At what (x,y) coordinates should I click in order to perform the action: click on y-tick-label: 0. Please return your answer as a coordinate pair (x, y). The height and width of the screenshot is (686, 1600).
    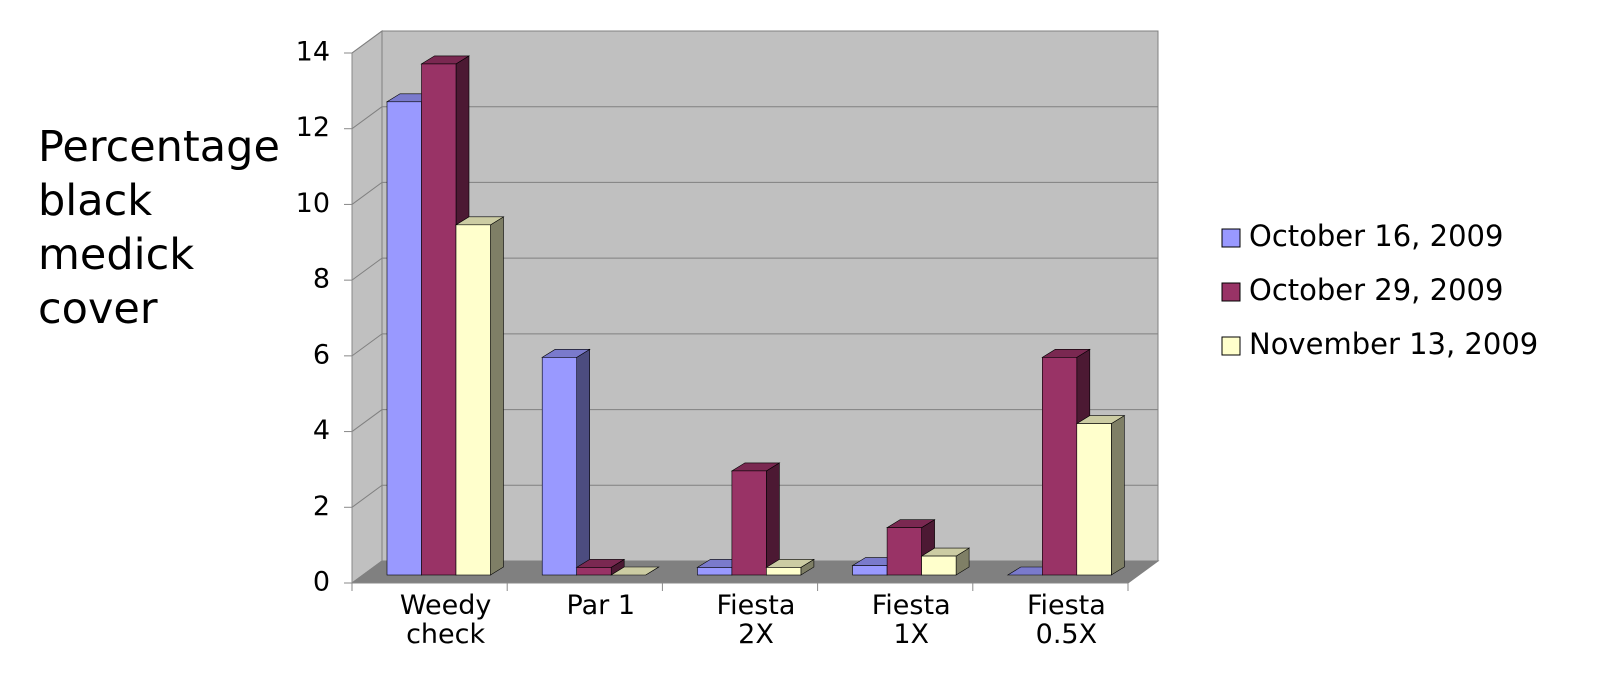
    Looking at the image, I should click on (321, 582).